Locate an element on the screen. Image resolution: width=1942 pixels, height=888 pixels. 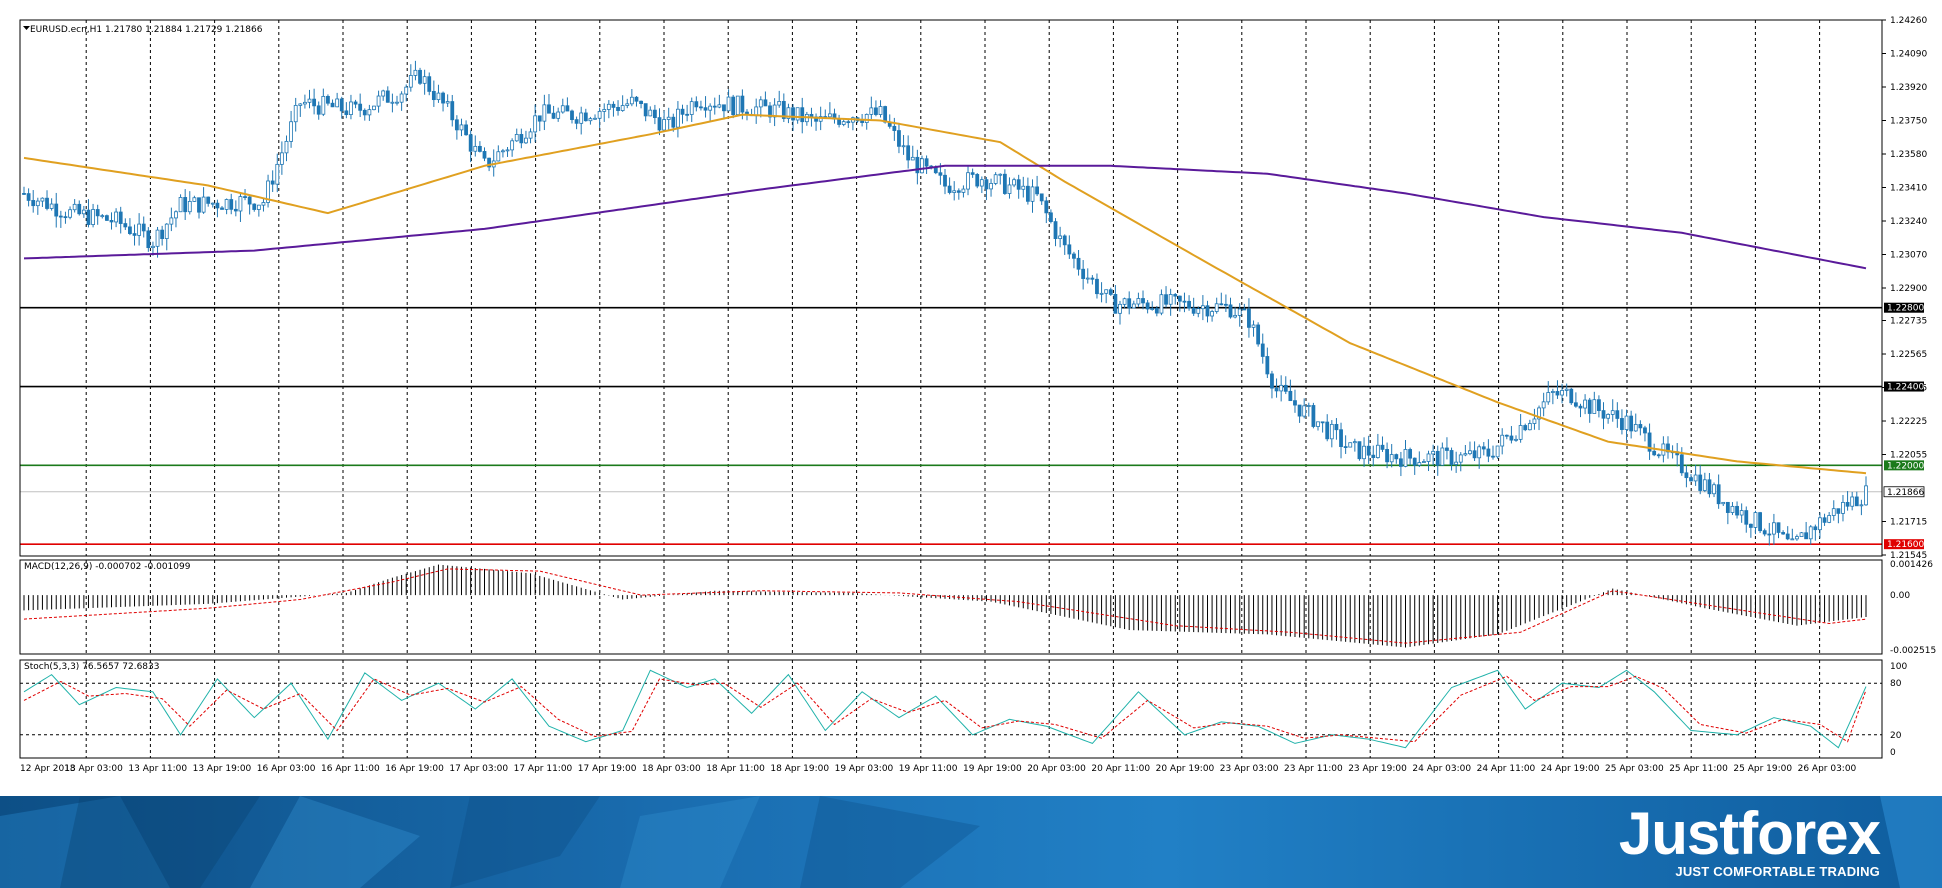
stoch-k-line is located at coordinates (945, 709).